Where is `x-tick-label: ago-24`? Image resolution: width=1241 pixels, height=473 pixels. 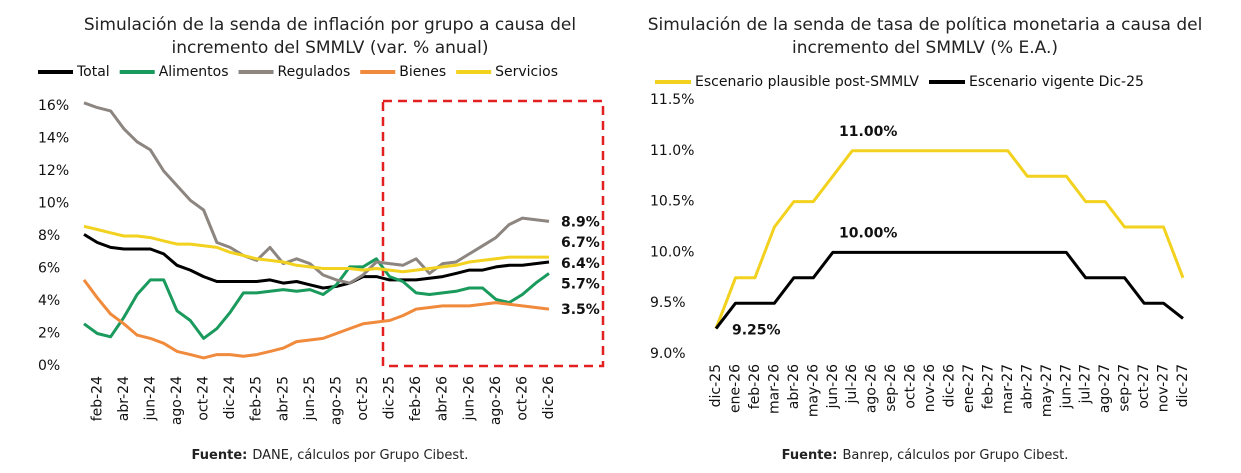 x-tick-label: ago-24 is located at coordinates (177, 400).